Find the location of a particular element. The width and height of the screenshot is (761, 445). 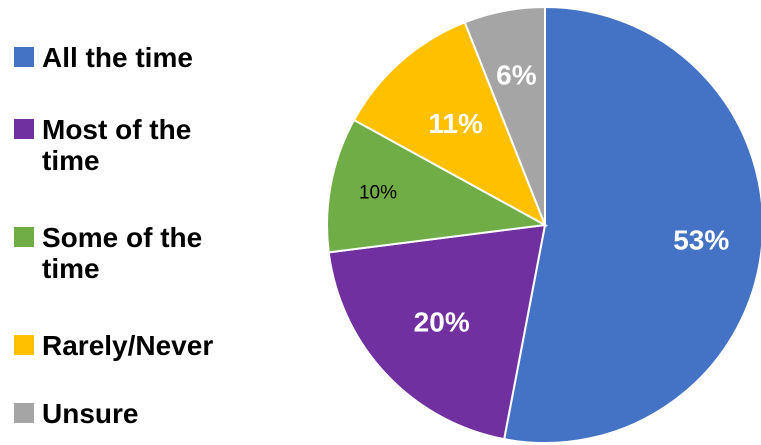

data-label-most-of-the-time: 20% is located at coordinates (442, 322).